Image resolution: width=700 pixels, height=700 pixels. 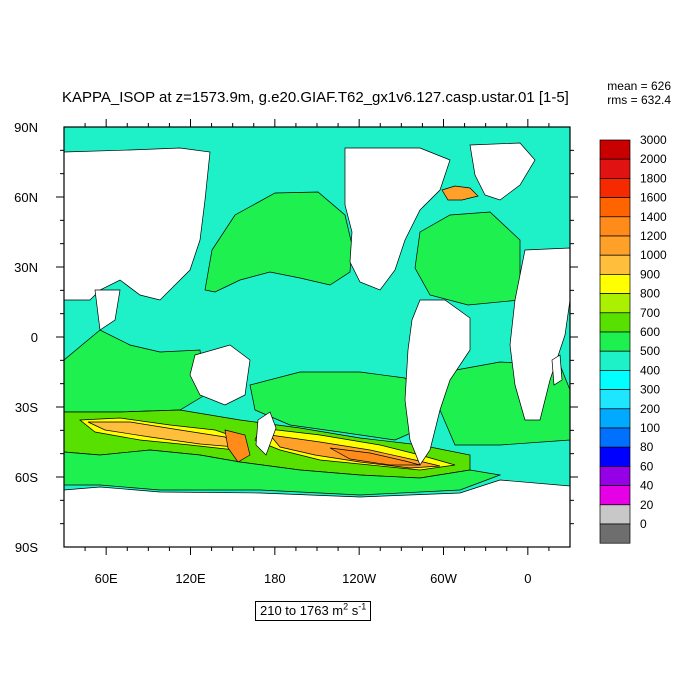 I want to click on y-tick-label: 30S, so click(x=26, y=407).